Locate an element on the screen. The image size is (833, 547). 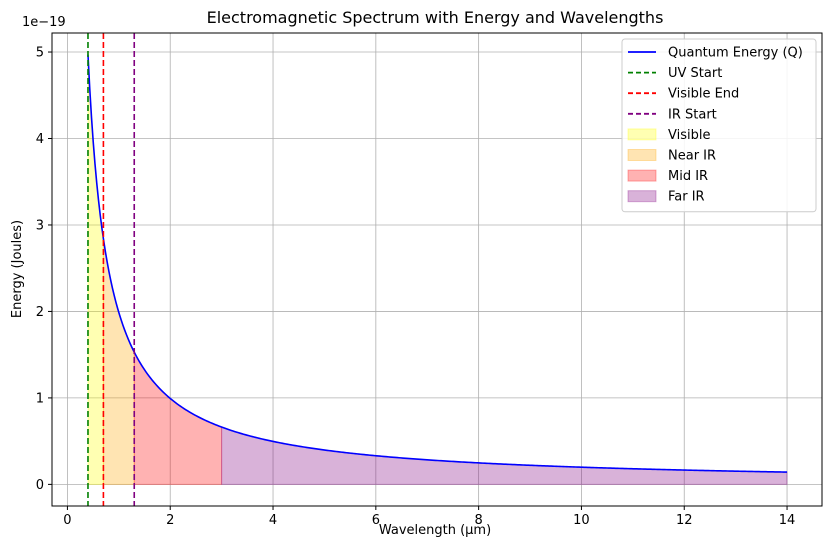
legend-label-far-ir: Far IR is located at coordinates (686, 197).